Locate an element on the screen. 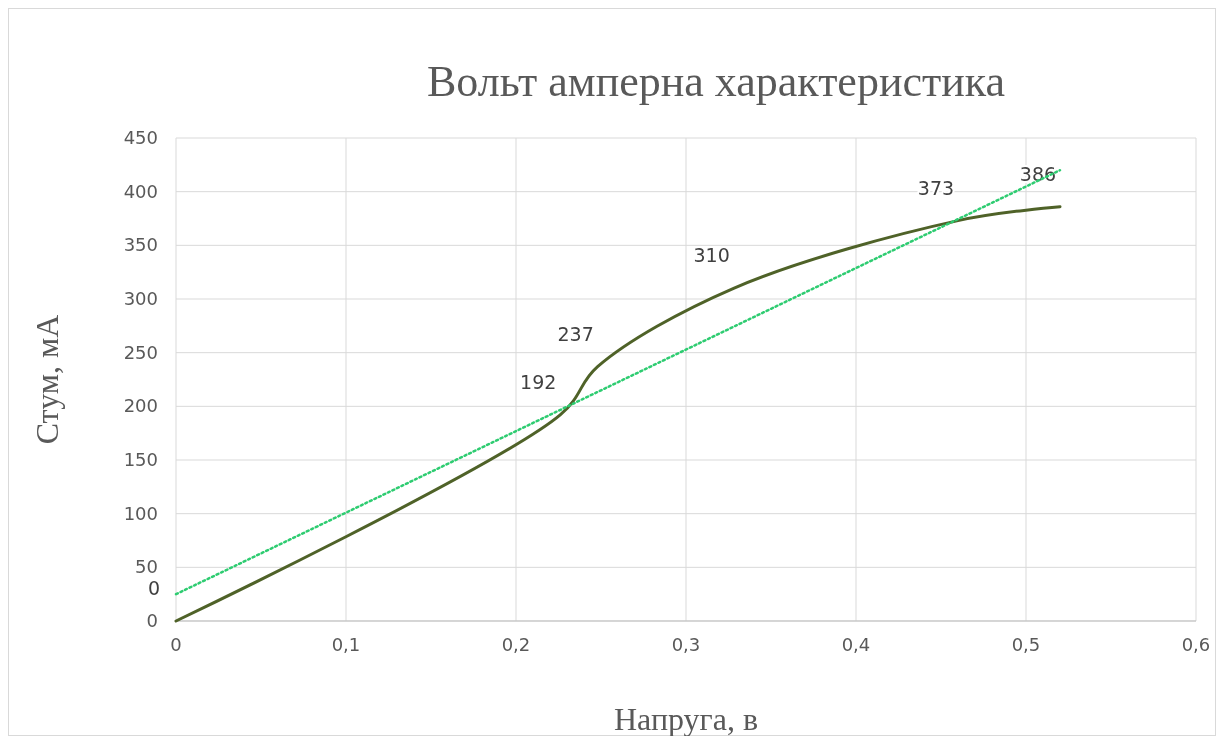 Image resolution: width=1224 pixels, height=744 pixels. y-tick-label: 200 is located at coordinates (140, 406).